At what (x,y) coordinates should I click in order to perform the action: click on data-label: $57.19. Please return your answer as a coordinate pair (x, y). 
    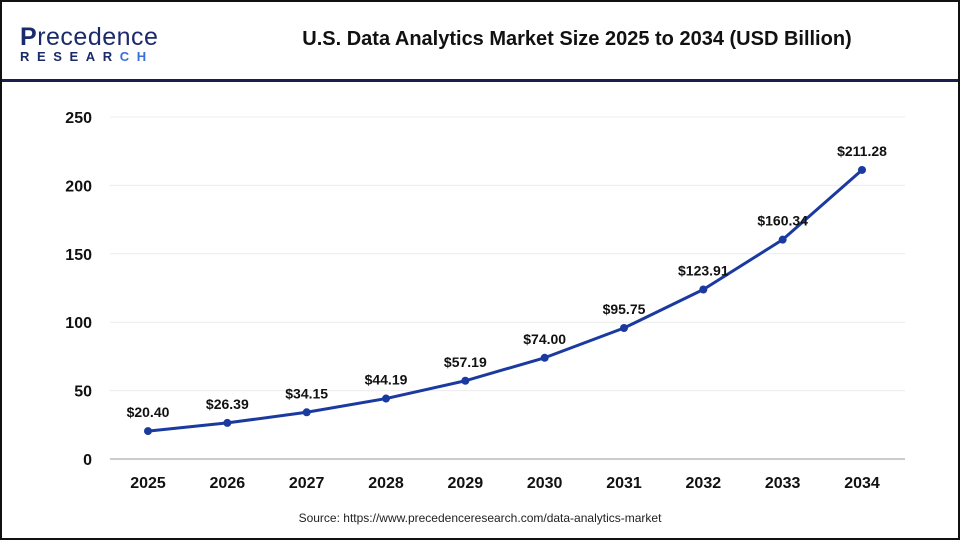
    Looking at the image, I should click on (465, 362).